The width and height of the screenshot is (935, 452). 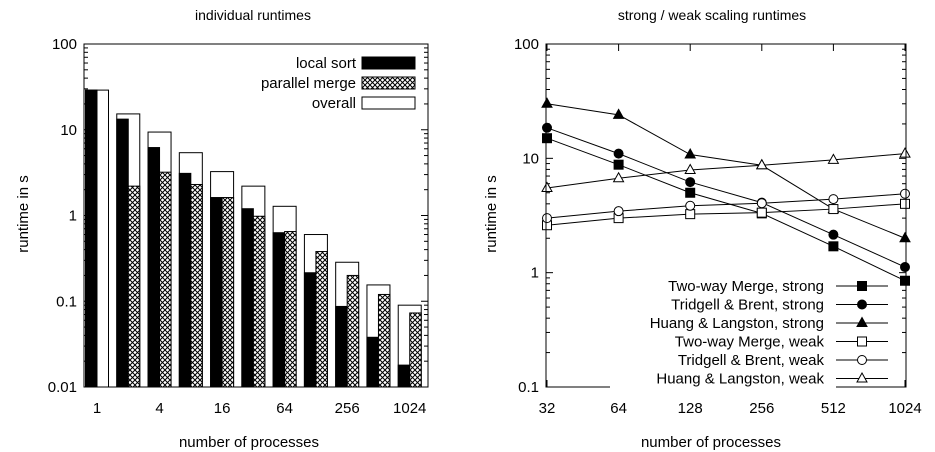 I want to click on legend-label: Two-way Merge, strong, so click(x=746, y=286).